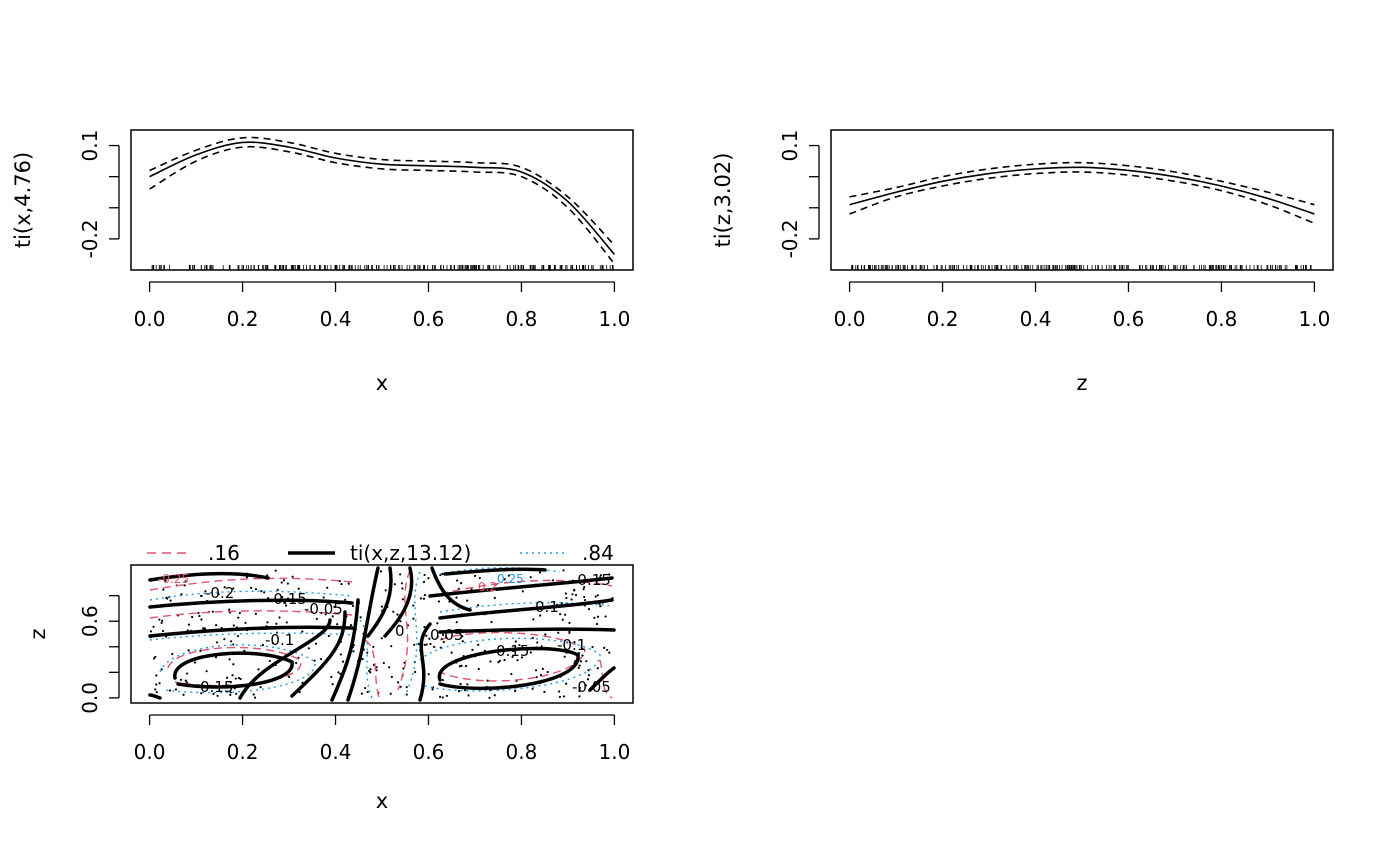  Describe the element at coordinates (1082, 198) in the screenshot. I see `series-lower` at that location.